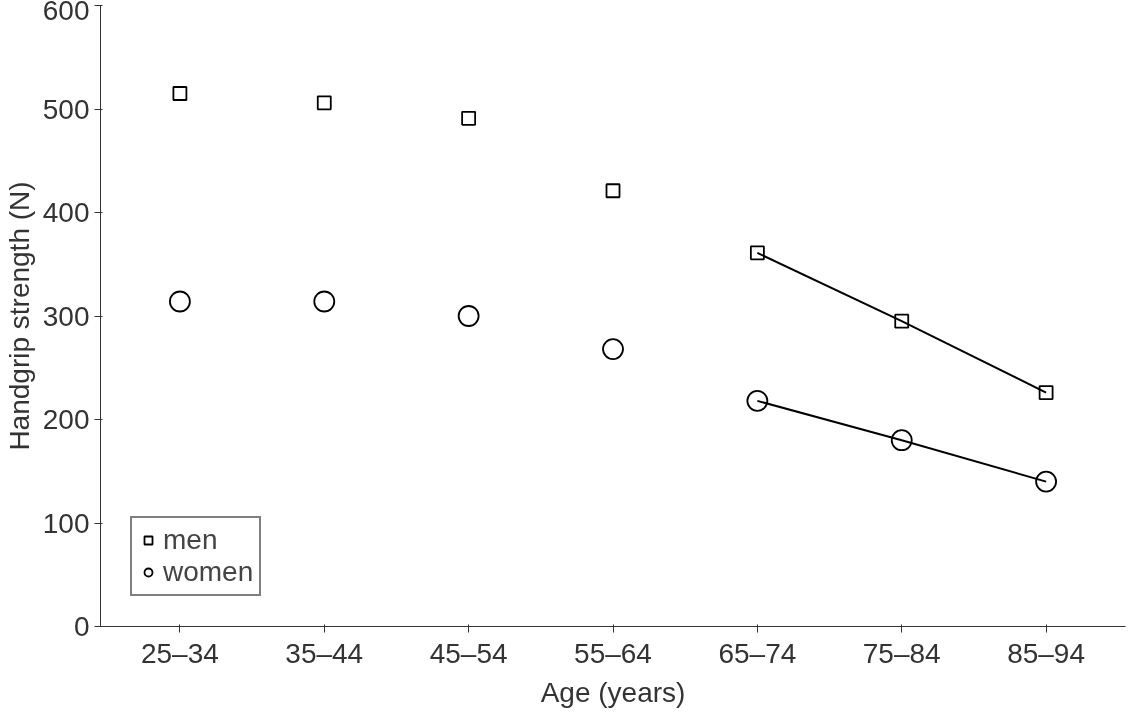  Describe the element at coordinates (1046, 653) in the screenshot. I see `x-tick-label: 85–94` at that location.